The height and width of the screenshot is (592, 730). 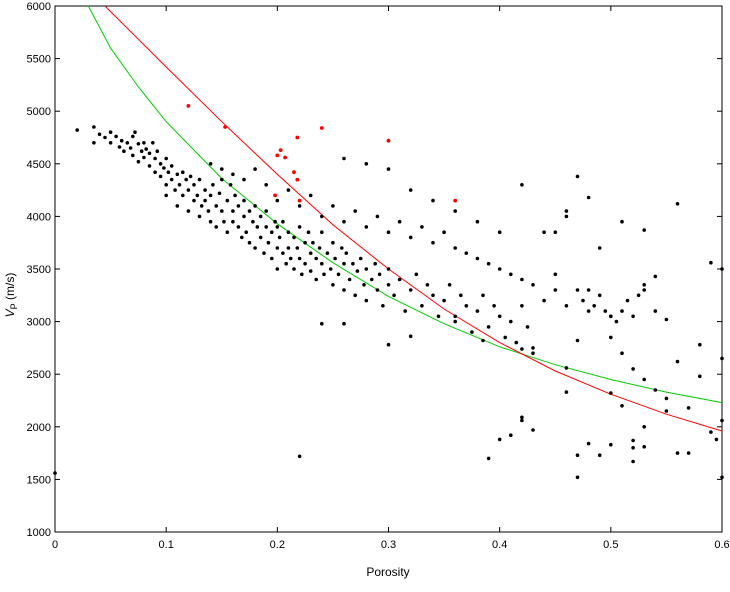 What do you see at coordinates (11, 295) in the screenshot?
I see `y-axis-title: VP (m/s)` at bounding box center [11, 295].